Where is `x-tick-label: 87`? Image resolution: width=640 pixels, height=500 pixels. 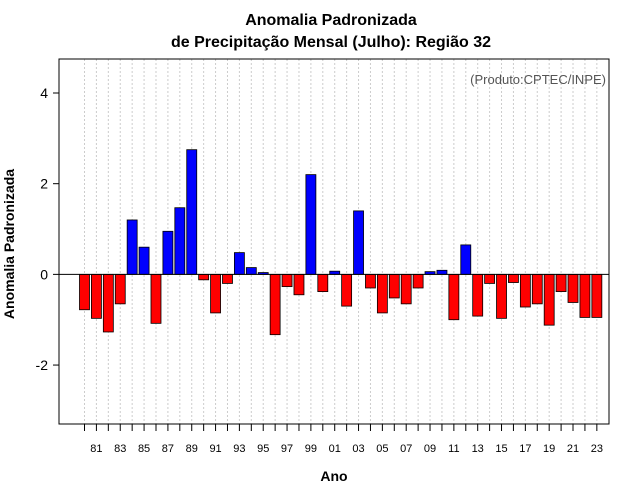 x-tick-label: 87 is located at coordinates (168, 449).